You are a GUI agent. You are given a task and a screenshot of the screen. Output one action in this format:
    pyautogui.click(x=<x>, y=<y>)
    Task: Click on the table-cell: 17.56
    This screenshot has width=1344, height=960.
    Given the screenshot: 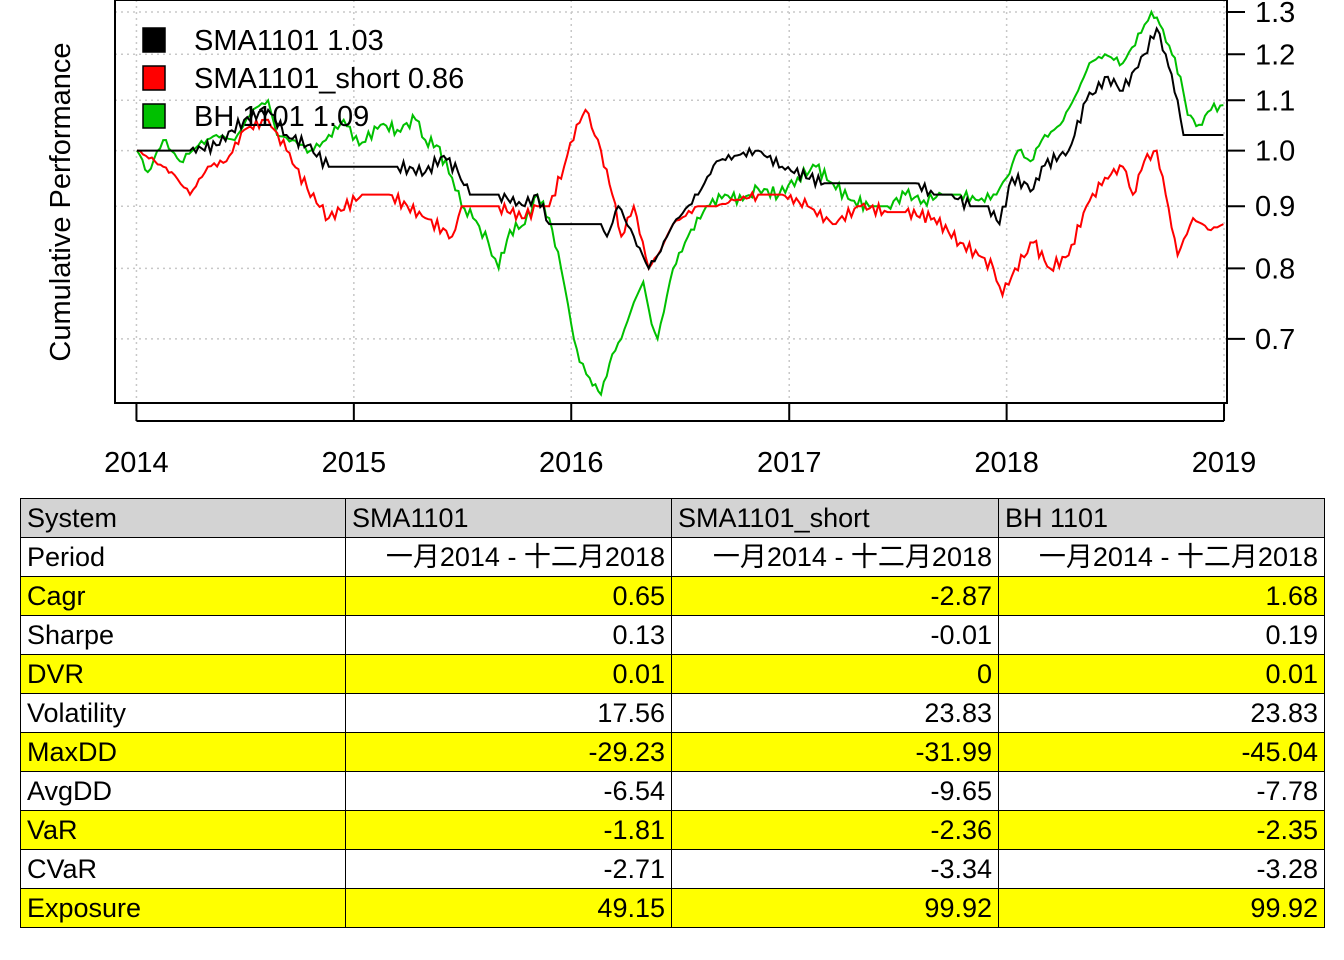 What is the action you would take?
    pyautogui.click(x=508, y=713)
    